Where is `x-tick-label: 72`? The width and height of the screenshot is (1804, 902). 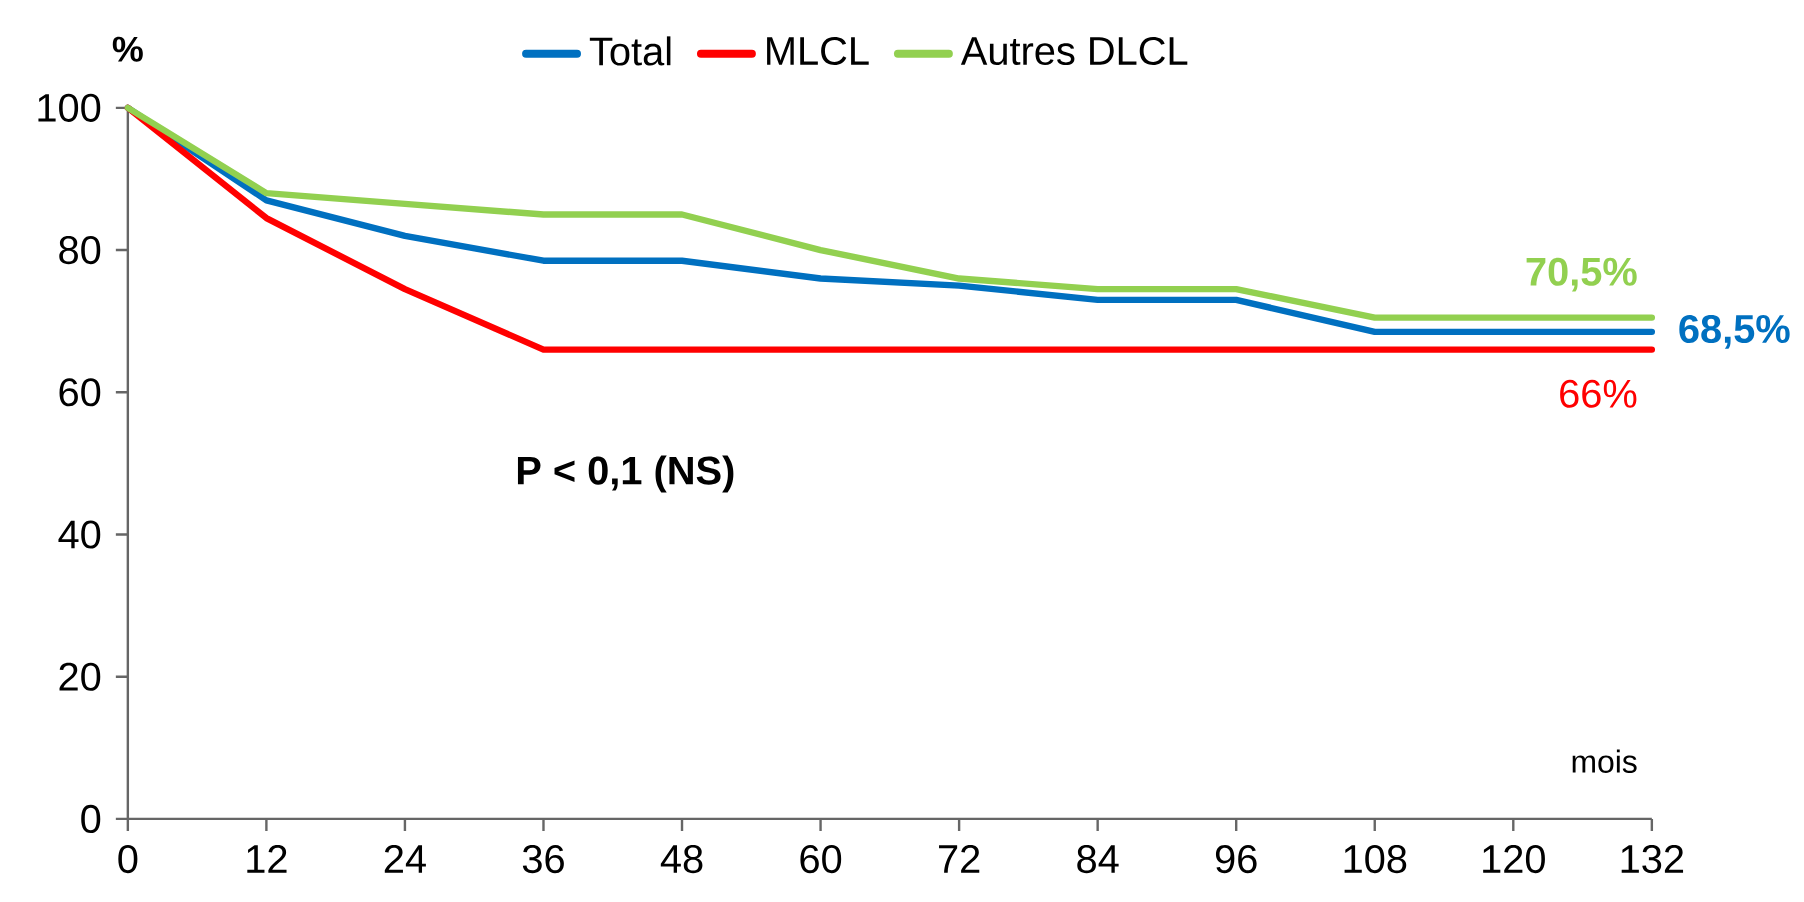 x-tick-label: 72 is located at coordinates (959, 859).